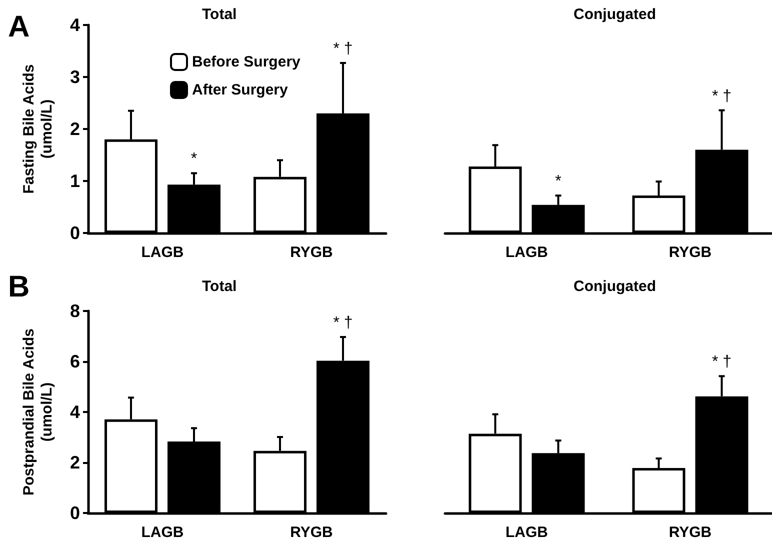 The height and width of the screenshot is (543, 772). What do you see at coordinates (75, 362) in the screenshot?
I see `y-tick-label: 6` at bounding box center [75, 362].